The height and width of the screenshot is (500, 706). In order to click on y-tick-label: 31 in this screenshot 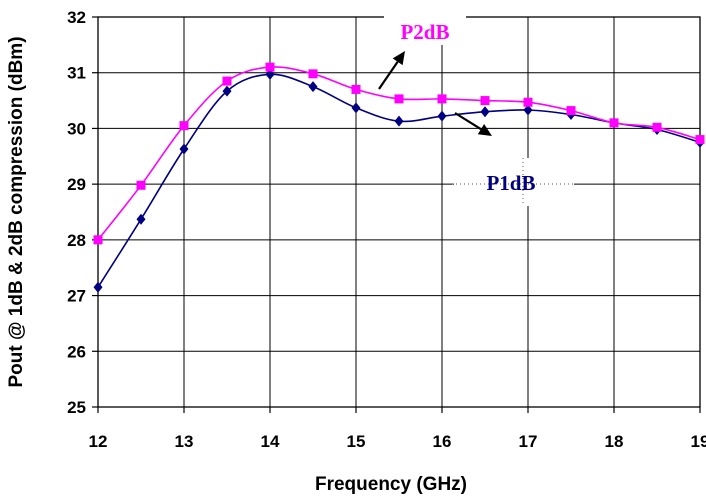, I will do `click(76, 73)`.